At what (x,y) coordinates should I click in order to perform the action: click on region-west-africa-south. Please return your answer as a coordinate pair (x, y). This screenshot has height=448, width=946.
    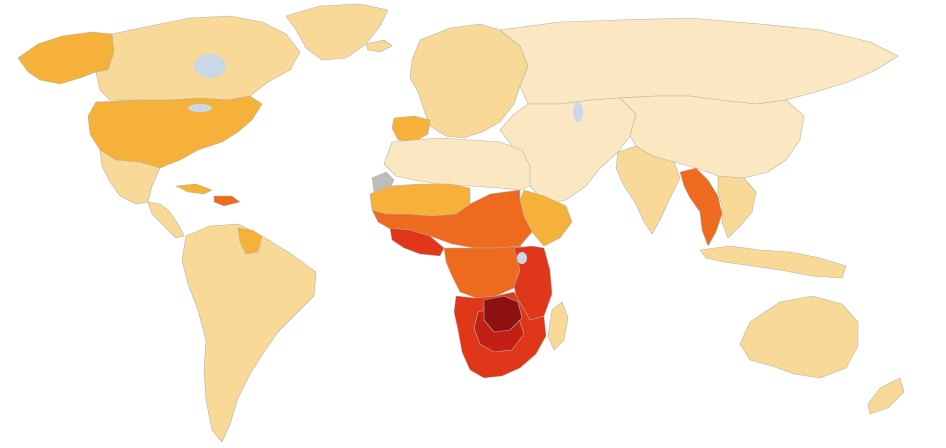
    Looking at the image, I should click on (417, 242).